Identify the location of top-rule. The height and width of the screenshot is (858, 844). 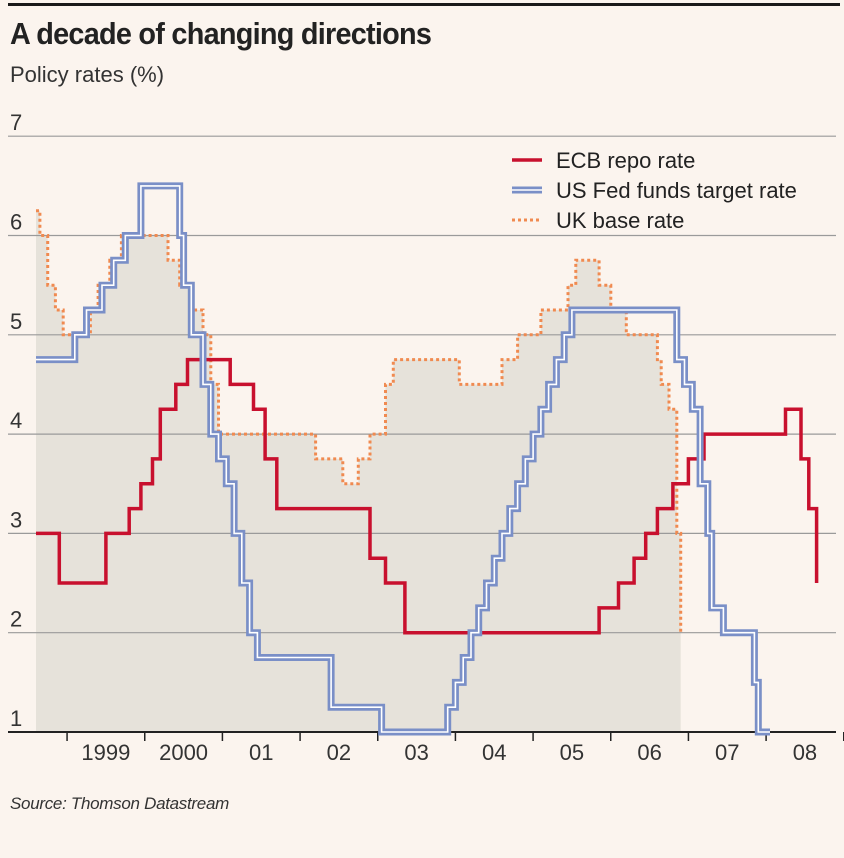
(424, 4).